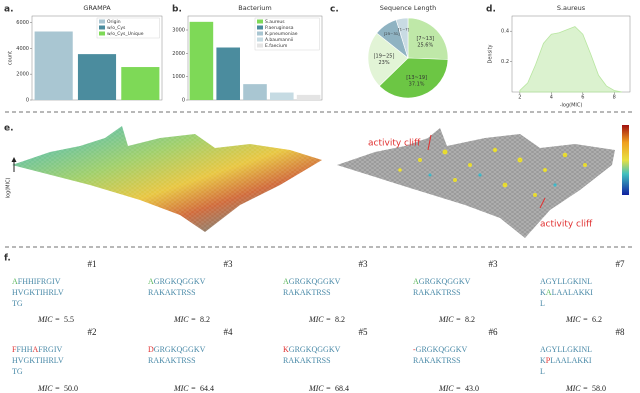  Describe the element at coordinates (92, 264) in the screenshot. I see `sequence-id: #1` at that location.